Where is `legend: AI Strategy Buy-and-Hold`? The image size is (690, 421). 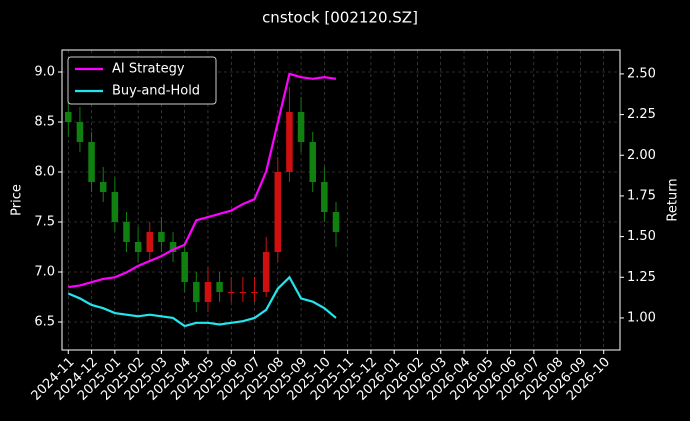 legend: AI Strategy Buy-and-Hold is located at coordinates (142, 80).